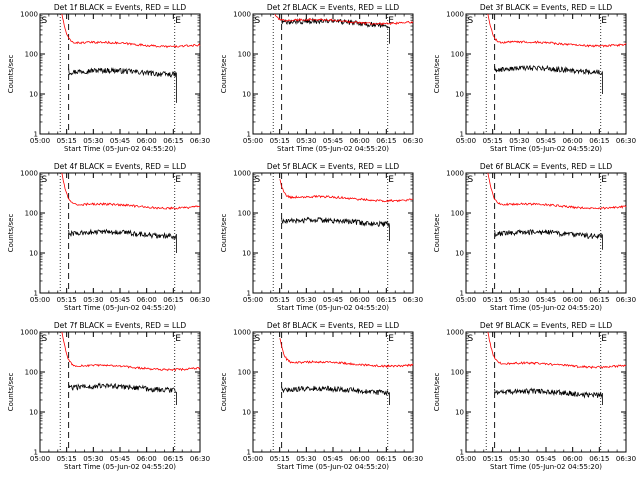 The width and height of the screenshot is (640, 484). What do you see at coordinates (546, 325) in the screenshot?
I see `panel-title: Det 9f BLACK = Events, RED = LLD` at bounding box center [546, 325].